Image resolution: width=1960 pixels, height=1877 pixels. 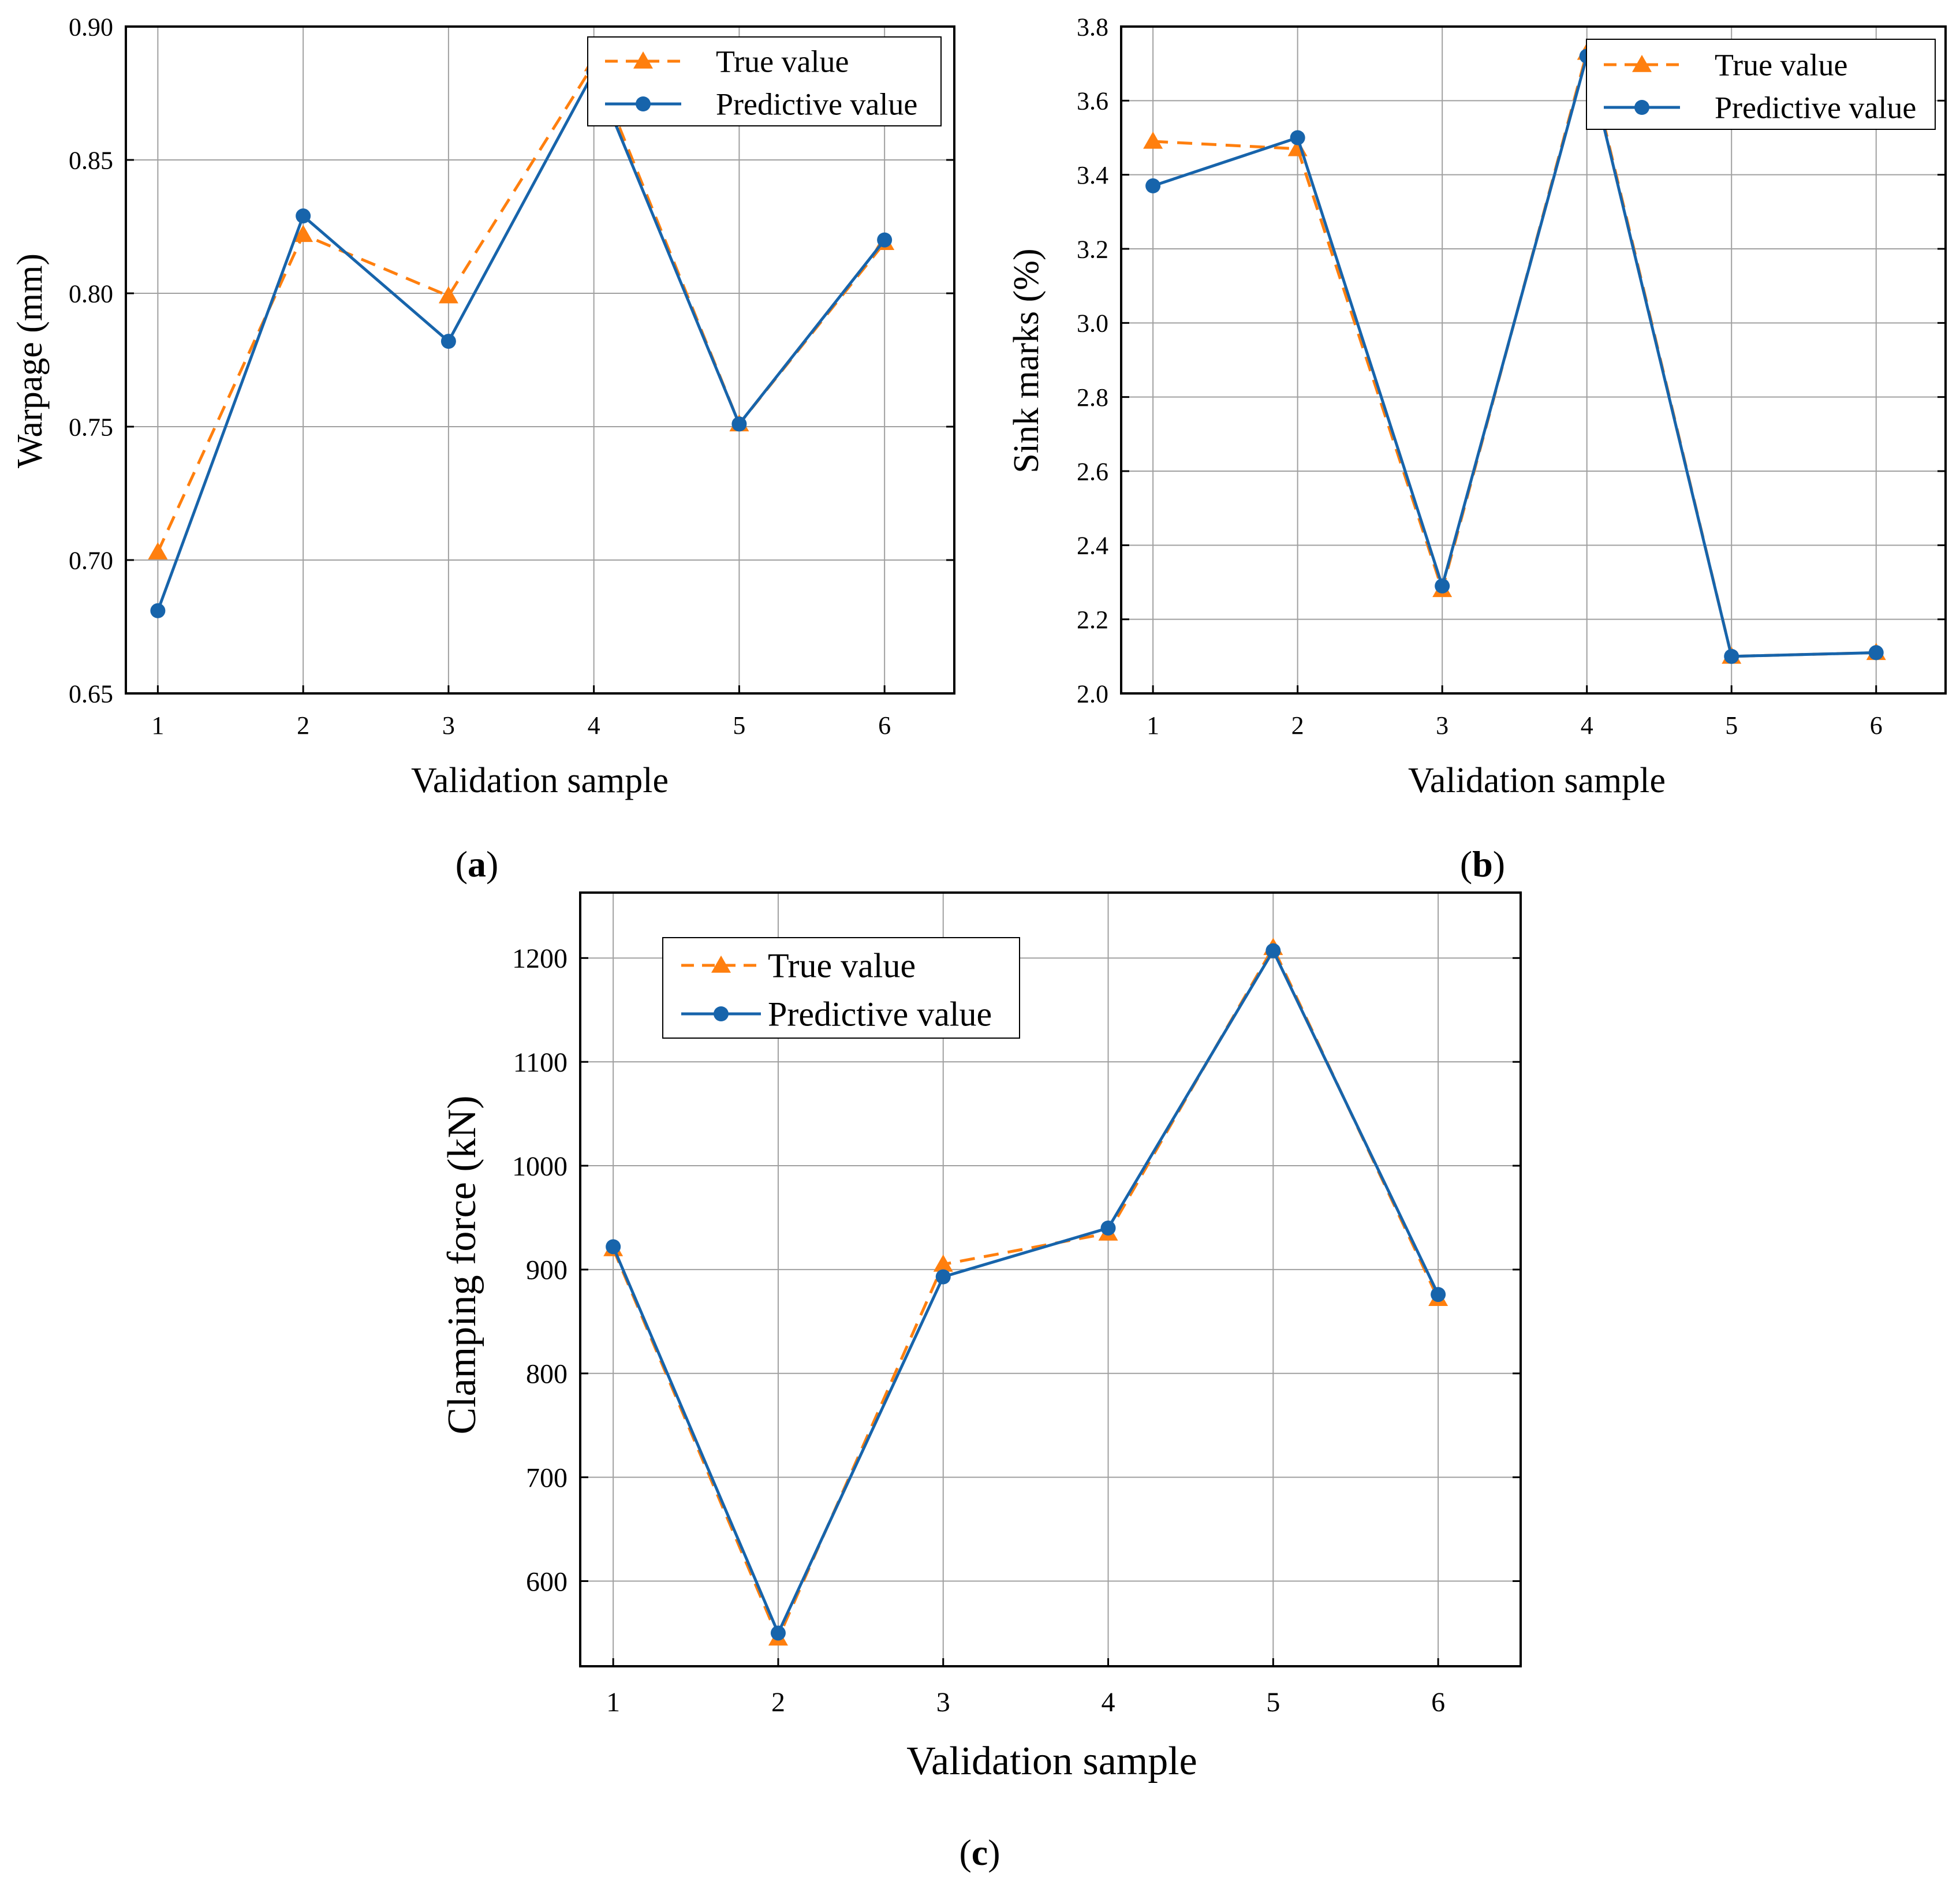 What do you see at coordinates (547, 1270) in the screenshot?
I see `y-tick-label: 900` at bounding box center [547, 1270].